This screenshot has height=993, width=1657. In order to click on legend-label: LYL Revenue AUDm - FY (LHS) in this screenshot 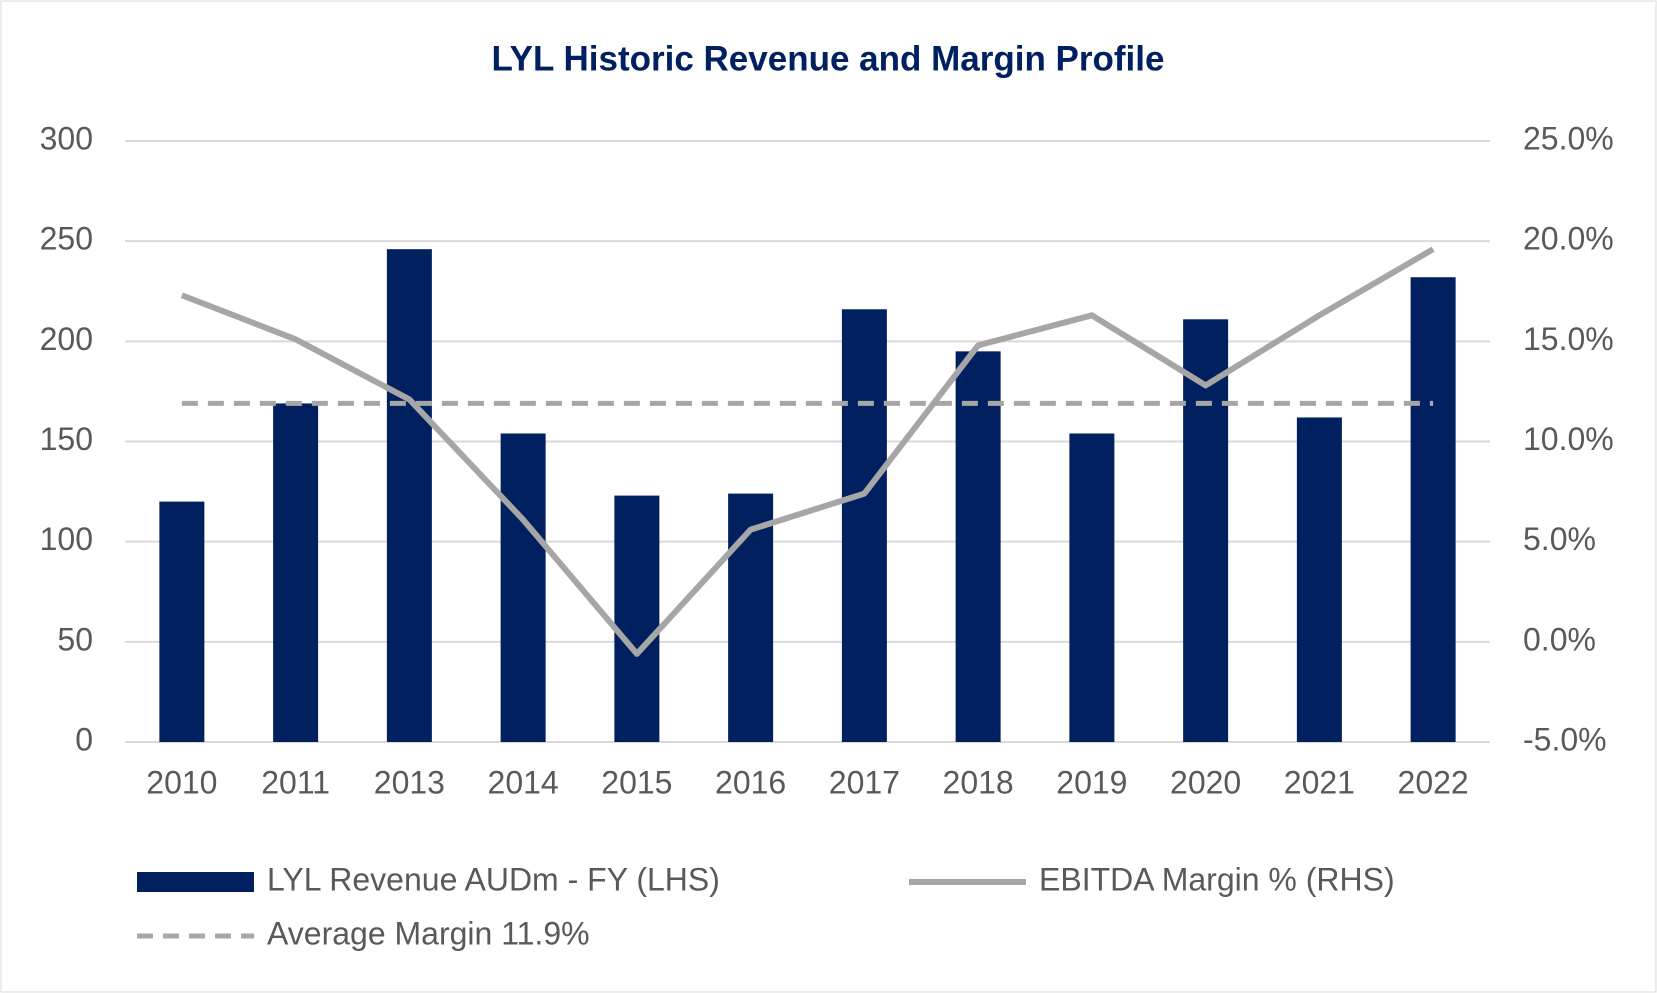, I will do `click(493, 879)`.